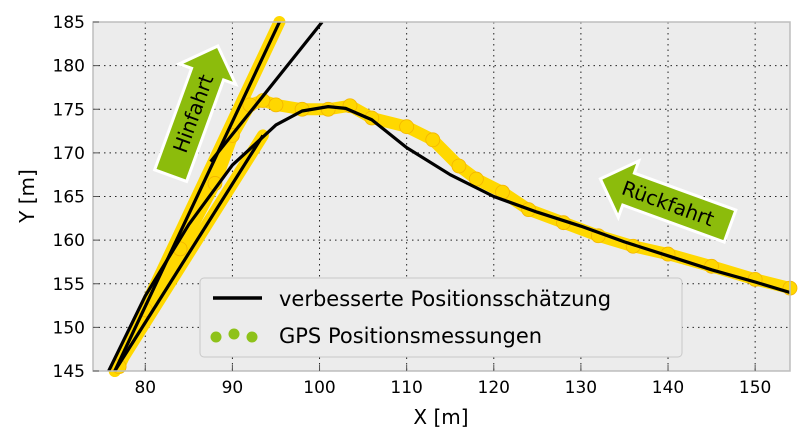 This screenshot has width=805, height=444. Describe the element at coordinates (69, 154) in the screenshot. I see `y-tick-label: 170` at that location.